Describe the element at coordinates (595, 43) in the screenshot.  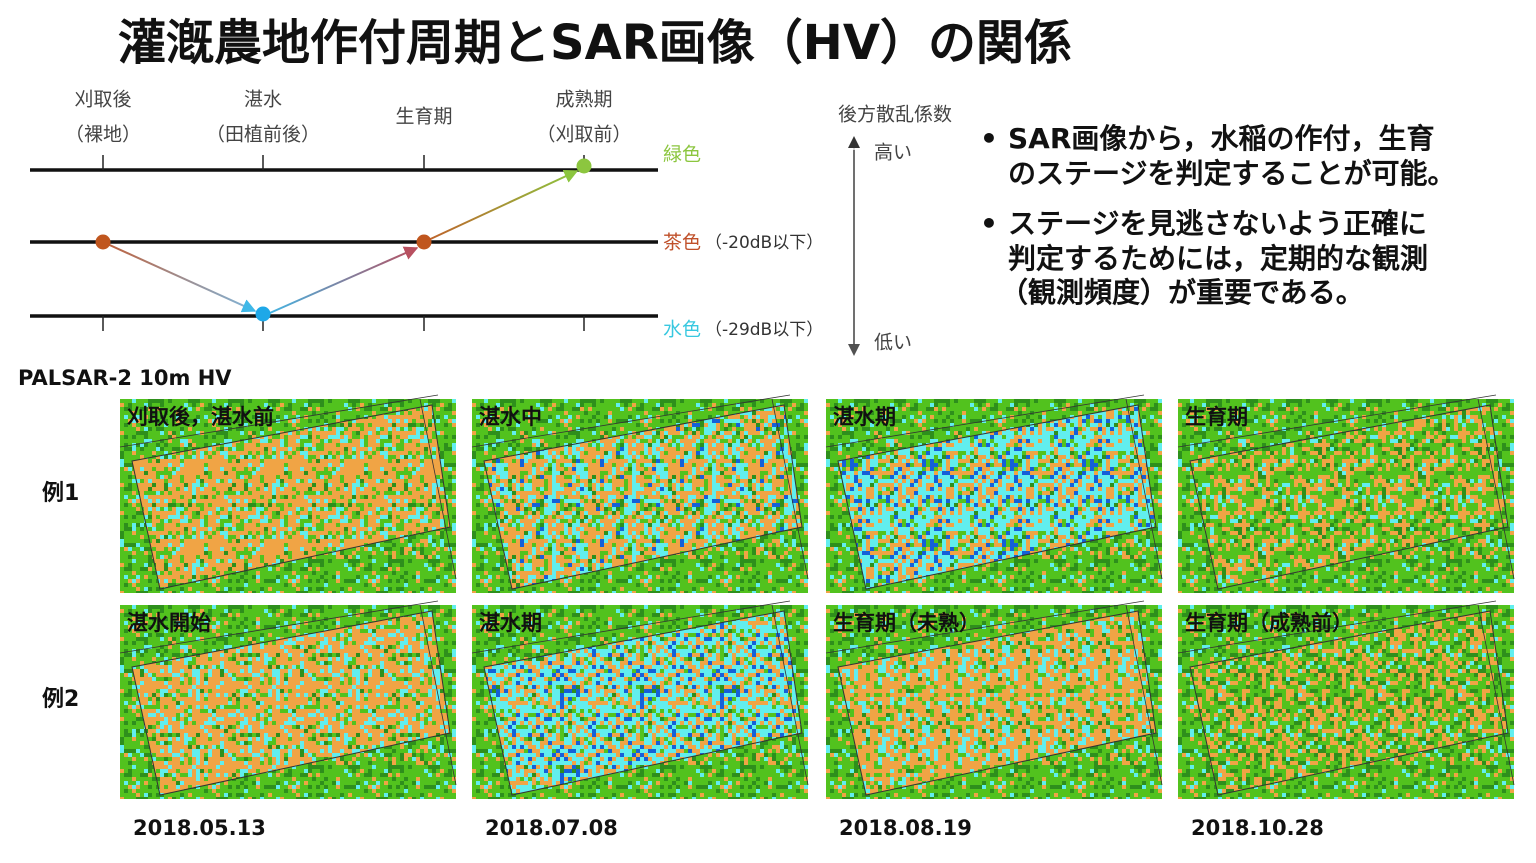
I see `title: 灌漑農地作付周期とSAR画像（HV）の関係` at that location.